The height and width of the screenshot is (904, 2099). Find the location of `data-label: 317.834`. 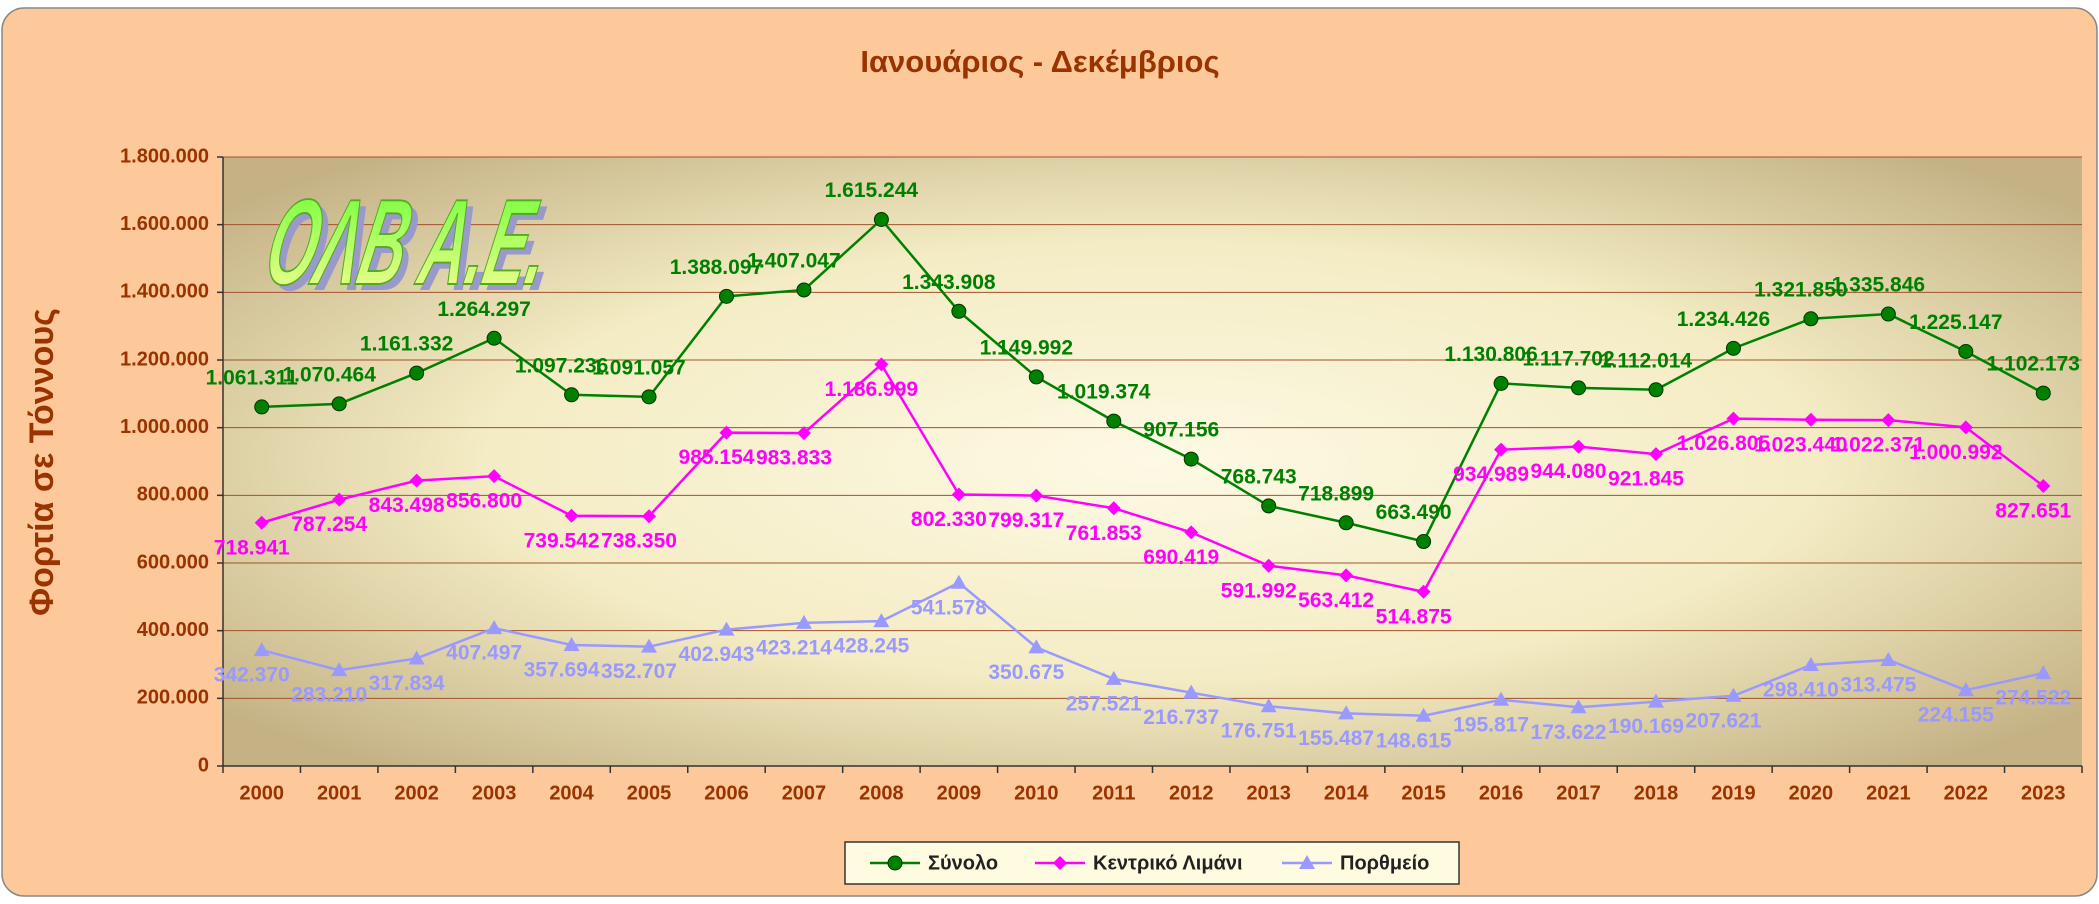

data-label: 317.834 is located at coordinates (407, 683).